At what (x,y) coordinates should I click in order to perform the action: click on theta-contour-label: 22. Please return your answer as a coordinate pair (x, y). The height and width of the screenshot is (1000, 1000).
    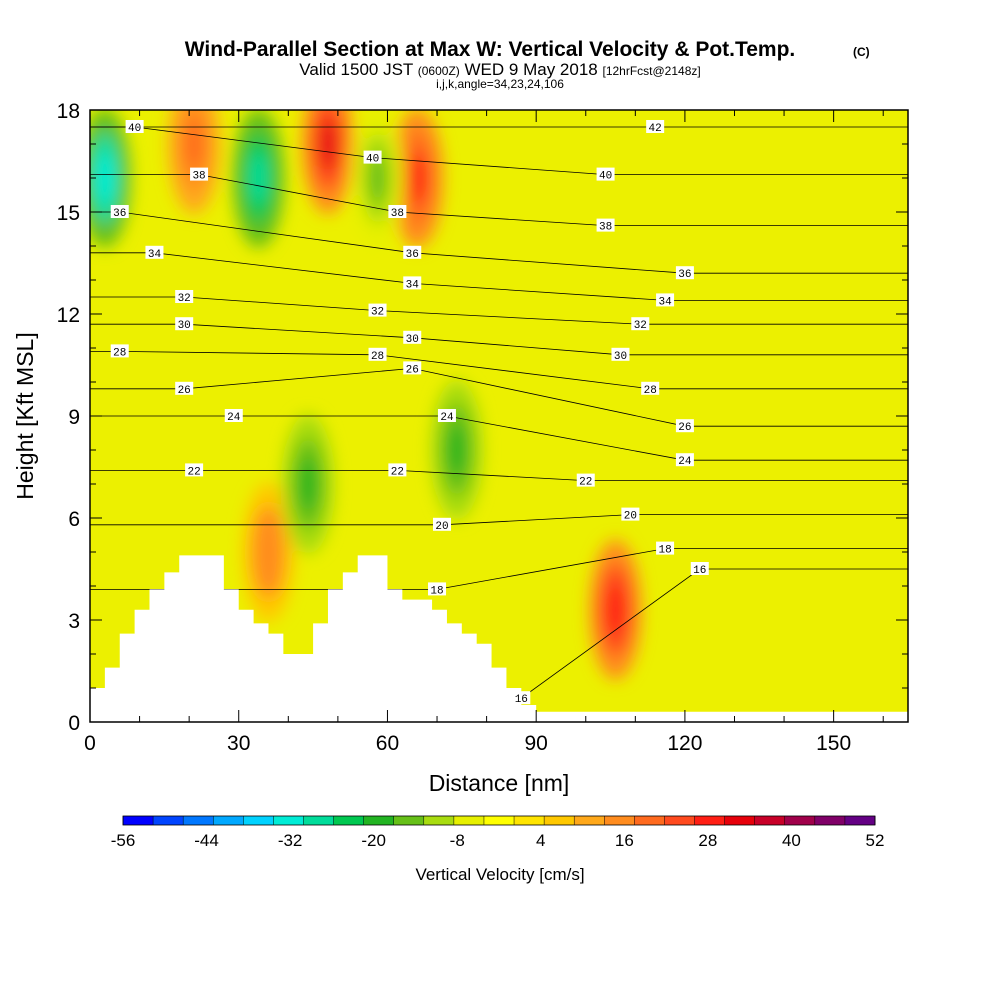
    Looking at the image, I should click on (585, 481).